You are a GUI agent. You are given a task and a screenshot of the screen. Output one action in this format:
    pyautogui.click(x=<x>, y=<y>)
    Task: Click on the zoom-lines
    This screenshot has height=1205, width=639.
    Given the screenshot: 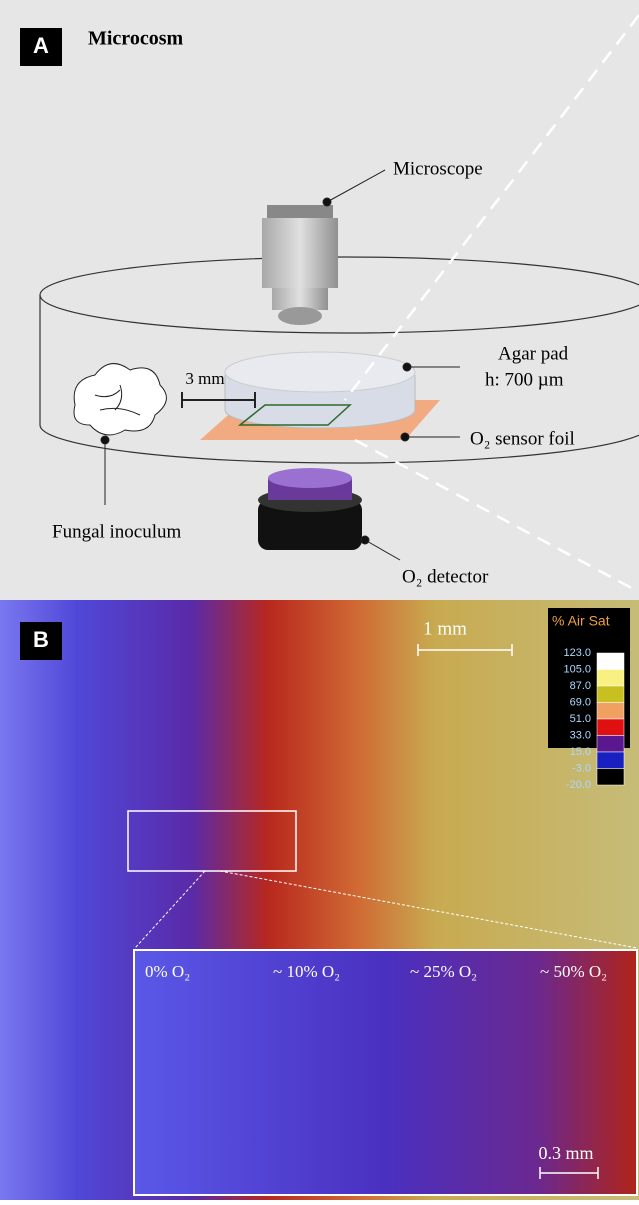 What is the action you would take?
    pyautogui.click(x=386, y=909)
    